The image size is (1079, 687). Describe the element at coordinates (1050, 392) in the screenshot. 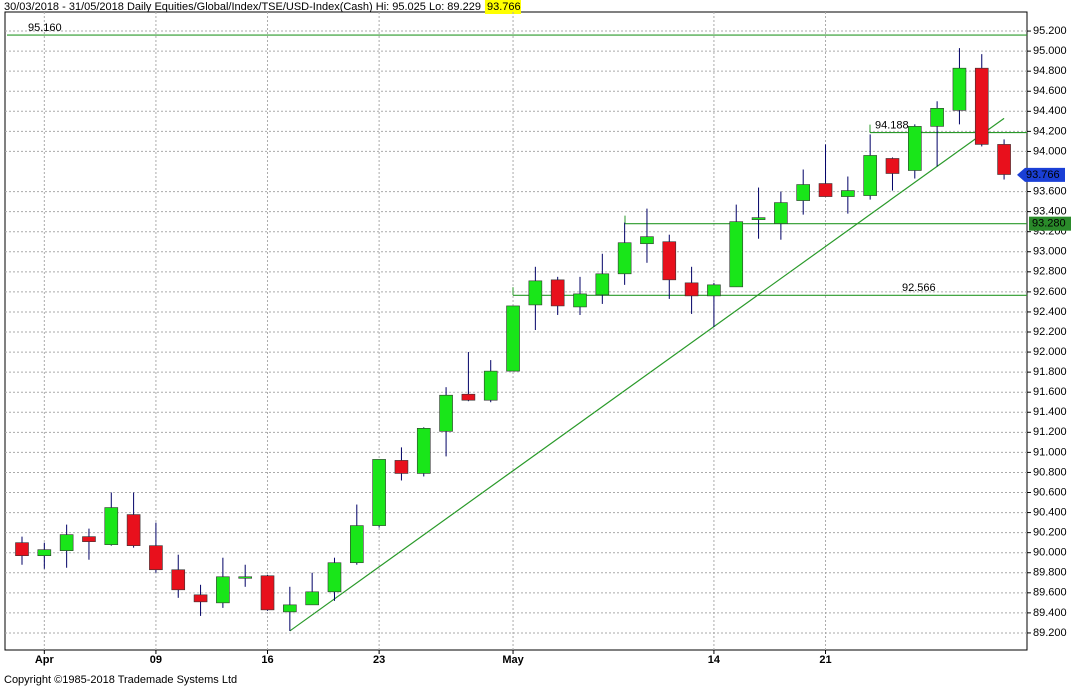

I see `y-tick-label: 91.600` at that location.